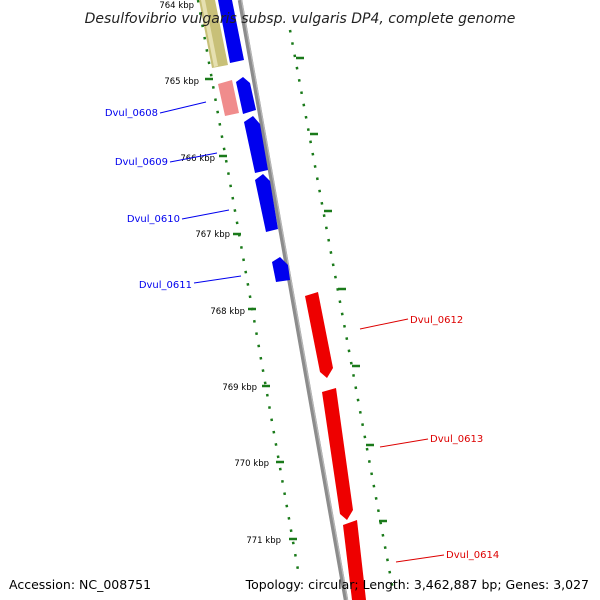 The image size is (600, 600). Describe the element at coordinates (227, 312) in the screenshot. I see `tick-label: 768 kbp` at that location.